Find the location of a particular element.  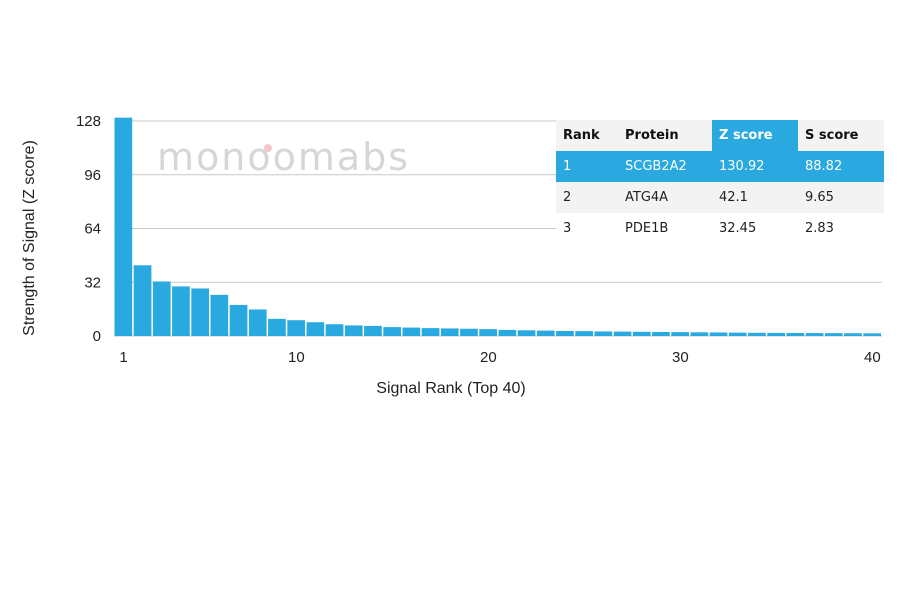

y-tick-label: 96 is located at coordinates (92, 175).